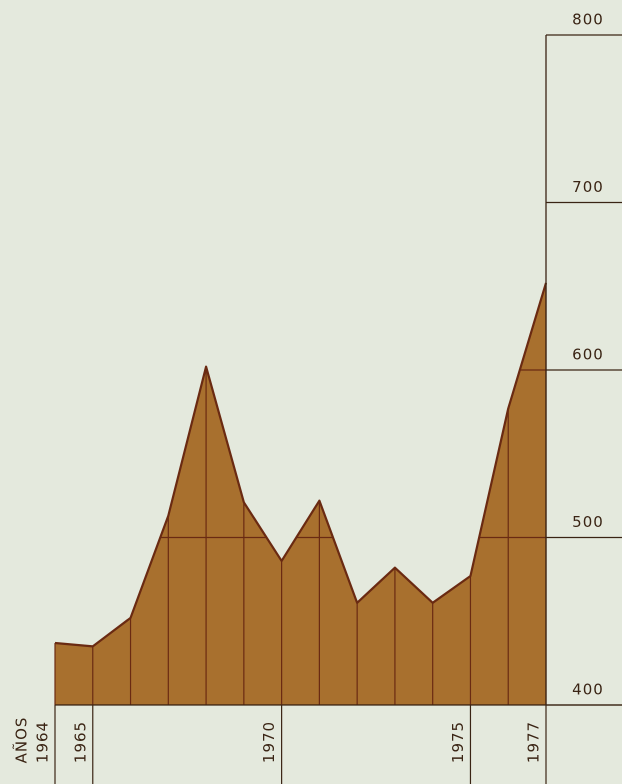  I want to click on x-tick-label: 1975, so click(458, 742).